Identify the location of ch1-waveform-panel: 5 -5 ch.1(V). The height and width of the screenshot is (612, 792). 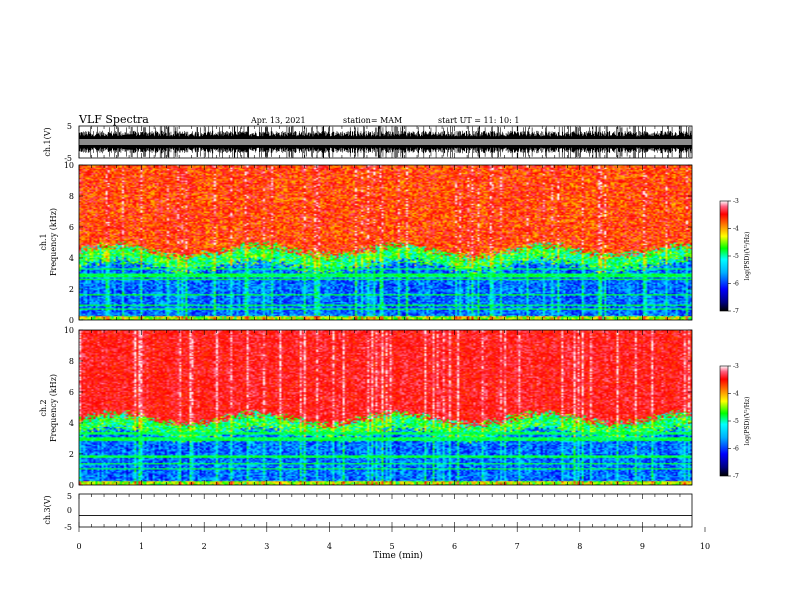
(368, 142).